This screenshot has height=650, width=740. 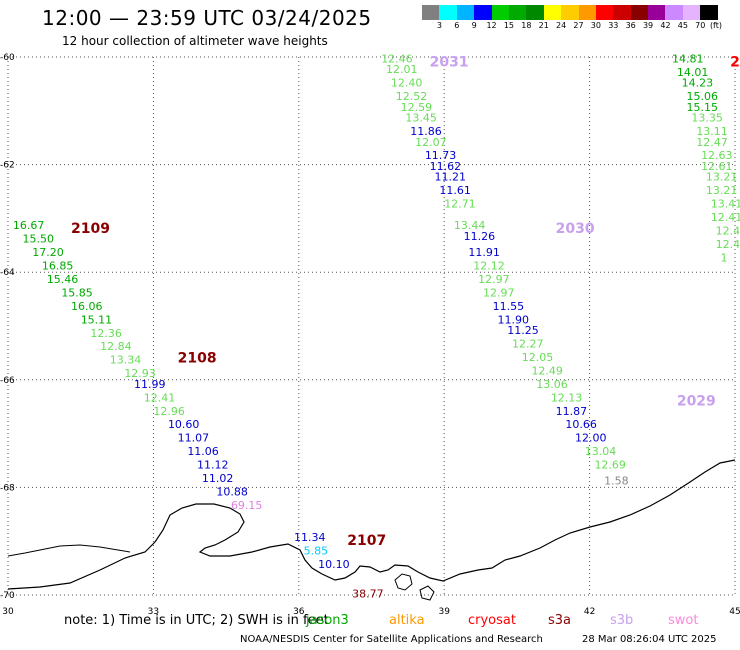 I want to click on wave-height-value: 13.04, so click(x=601, y=451).